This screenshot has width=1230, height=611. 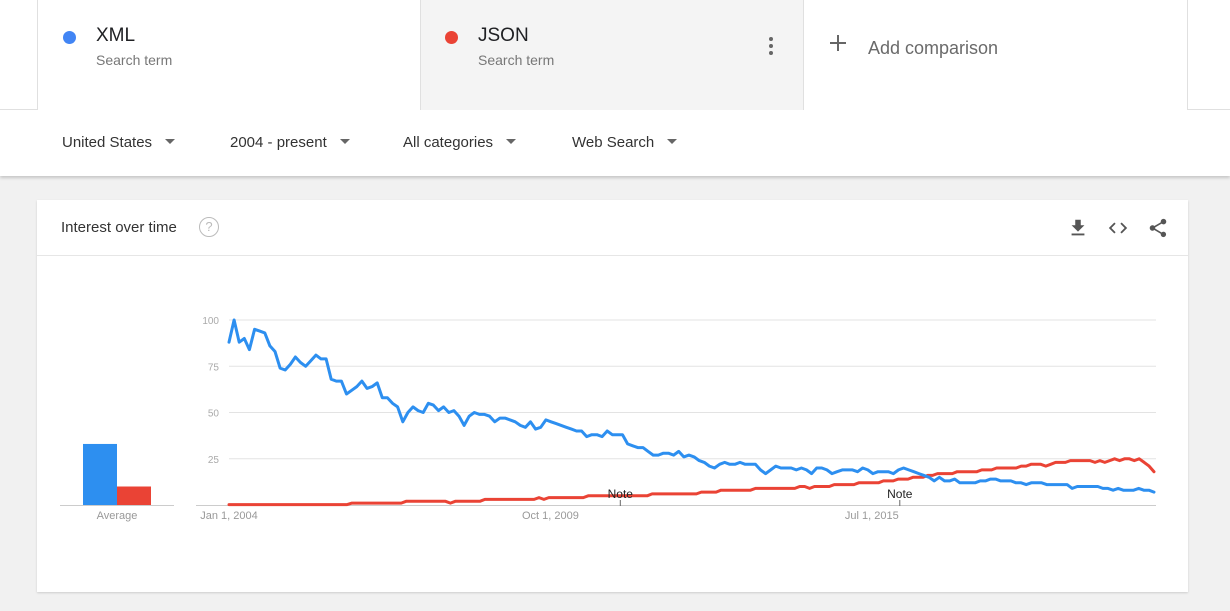 I want to click on region-dropdown: United States, so click(x=119, y=142).